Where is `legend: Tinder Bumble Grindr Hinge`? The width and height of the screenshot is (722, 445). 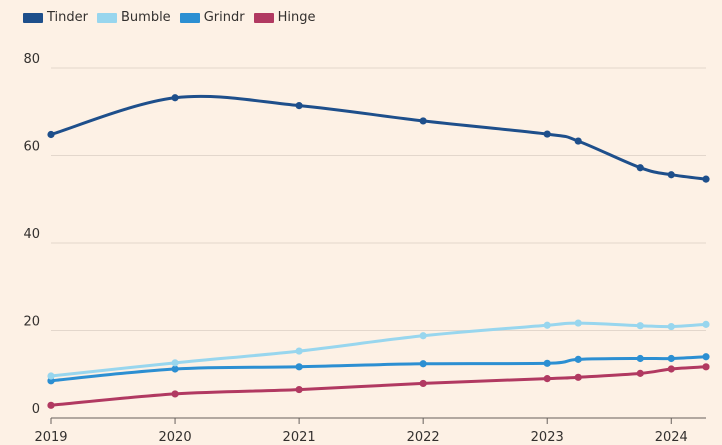 legend: Tinder Bumble Grindr Hinge is located at coordinates (173, 17).